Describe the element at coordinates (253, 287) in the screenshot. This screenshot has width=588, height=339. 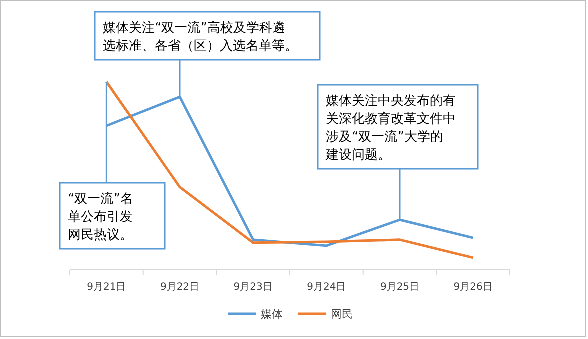
I see `x-tick-label: 9月23日` at that location.